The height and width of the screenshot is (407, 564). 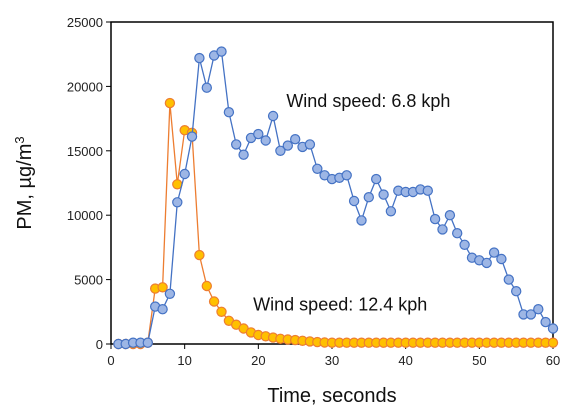 I want to click on x-tick-label: 50, so click(x=479, y=360).